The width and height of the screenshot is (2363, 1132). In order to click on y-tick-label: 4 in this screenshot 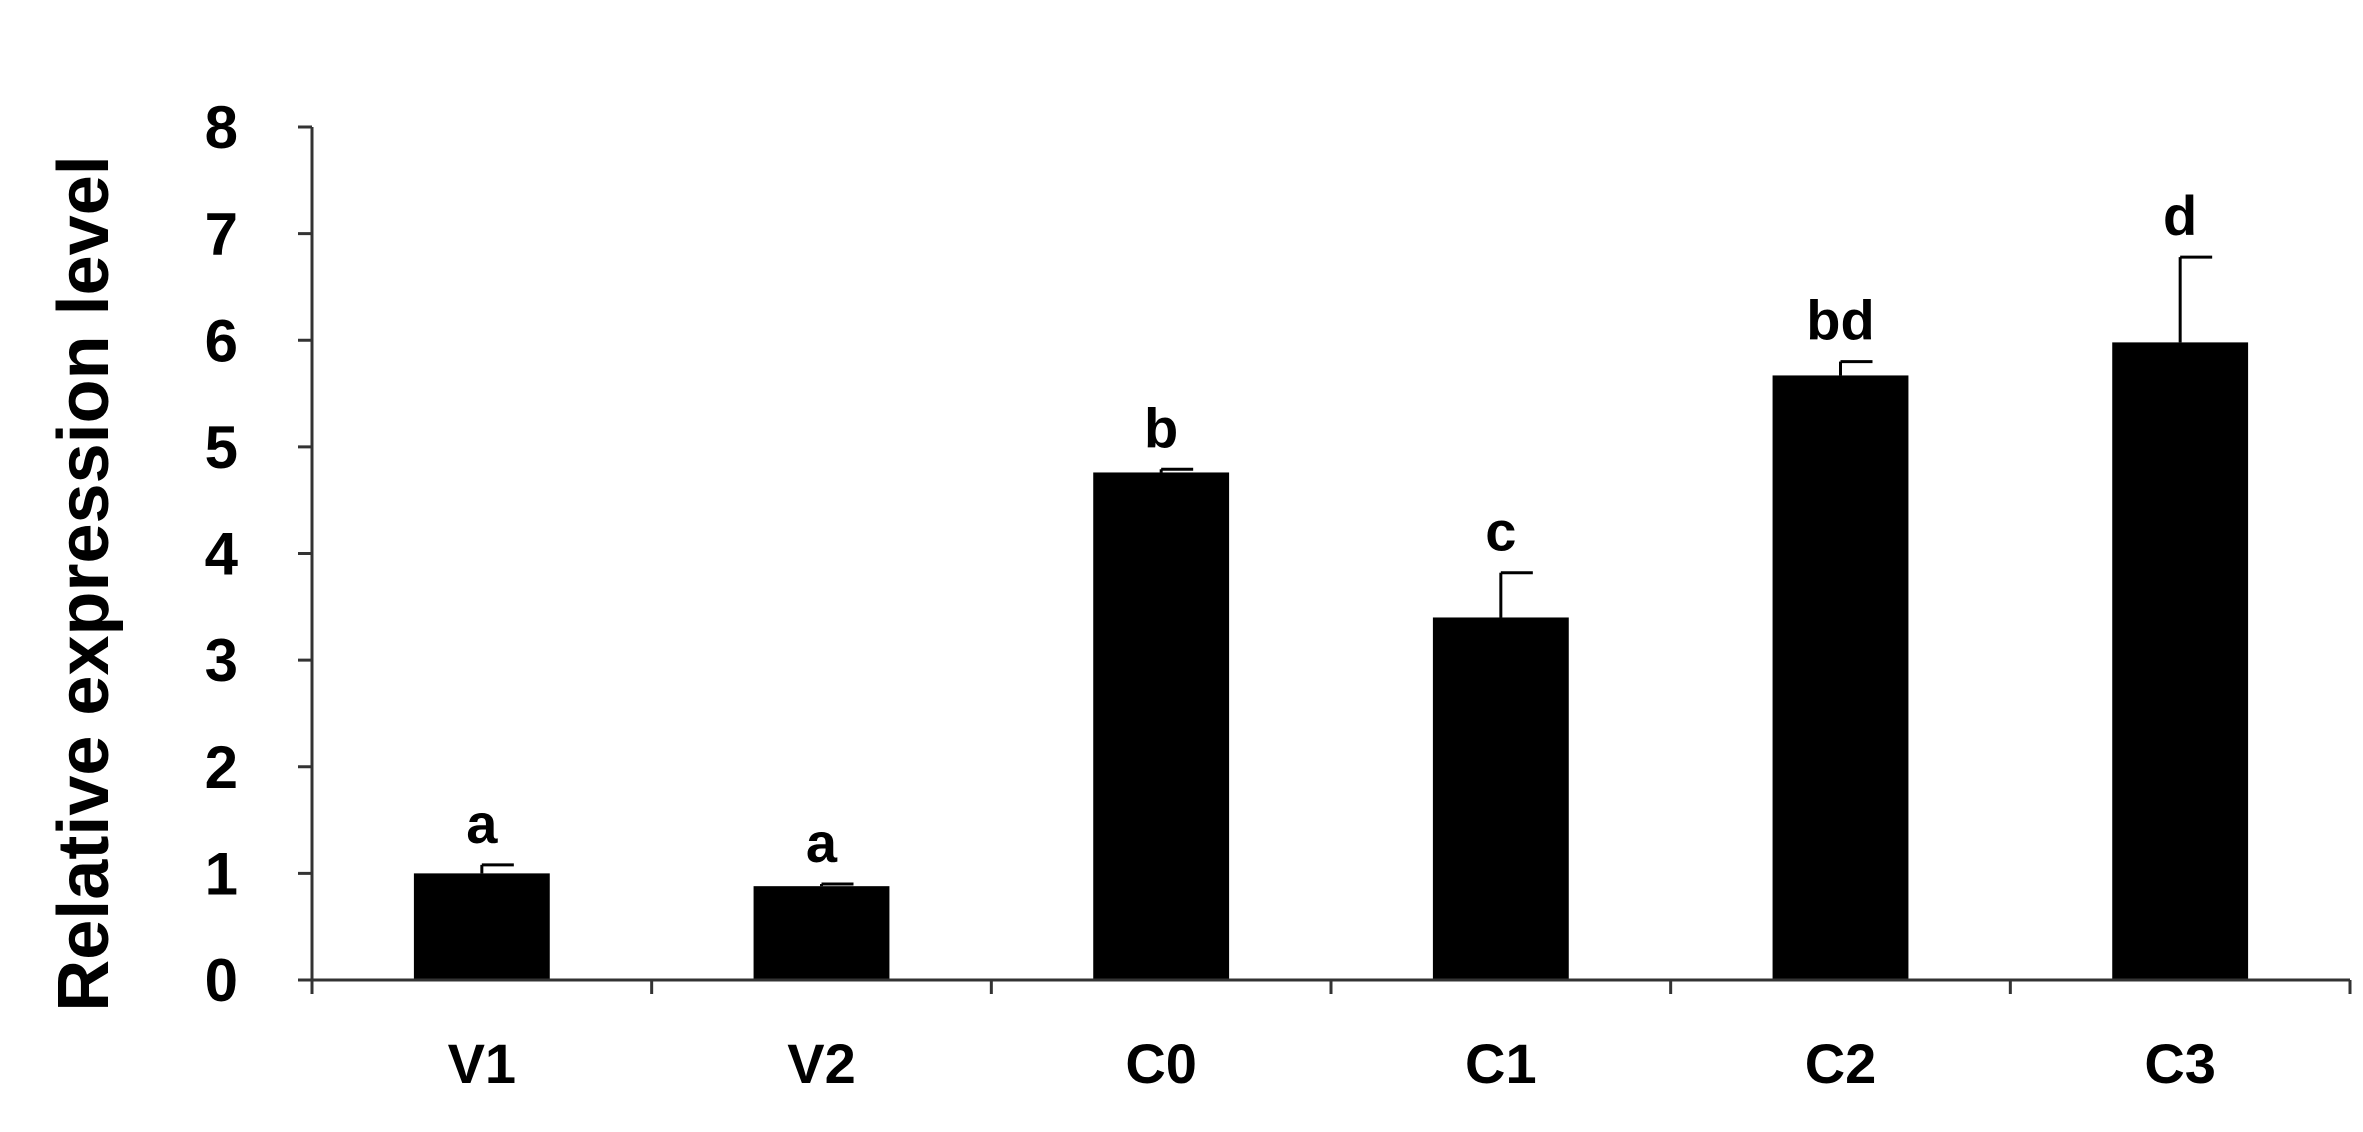, I will do `click(222, 554)`.